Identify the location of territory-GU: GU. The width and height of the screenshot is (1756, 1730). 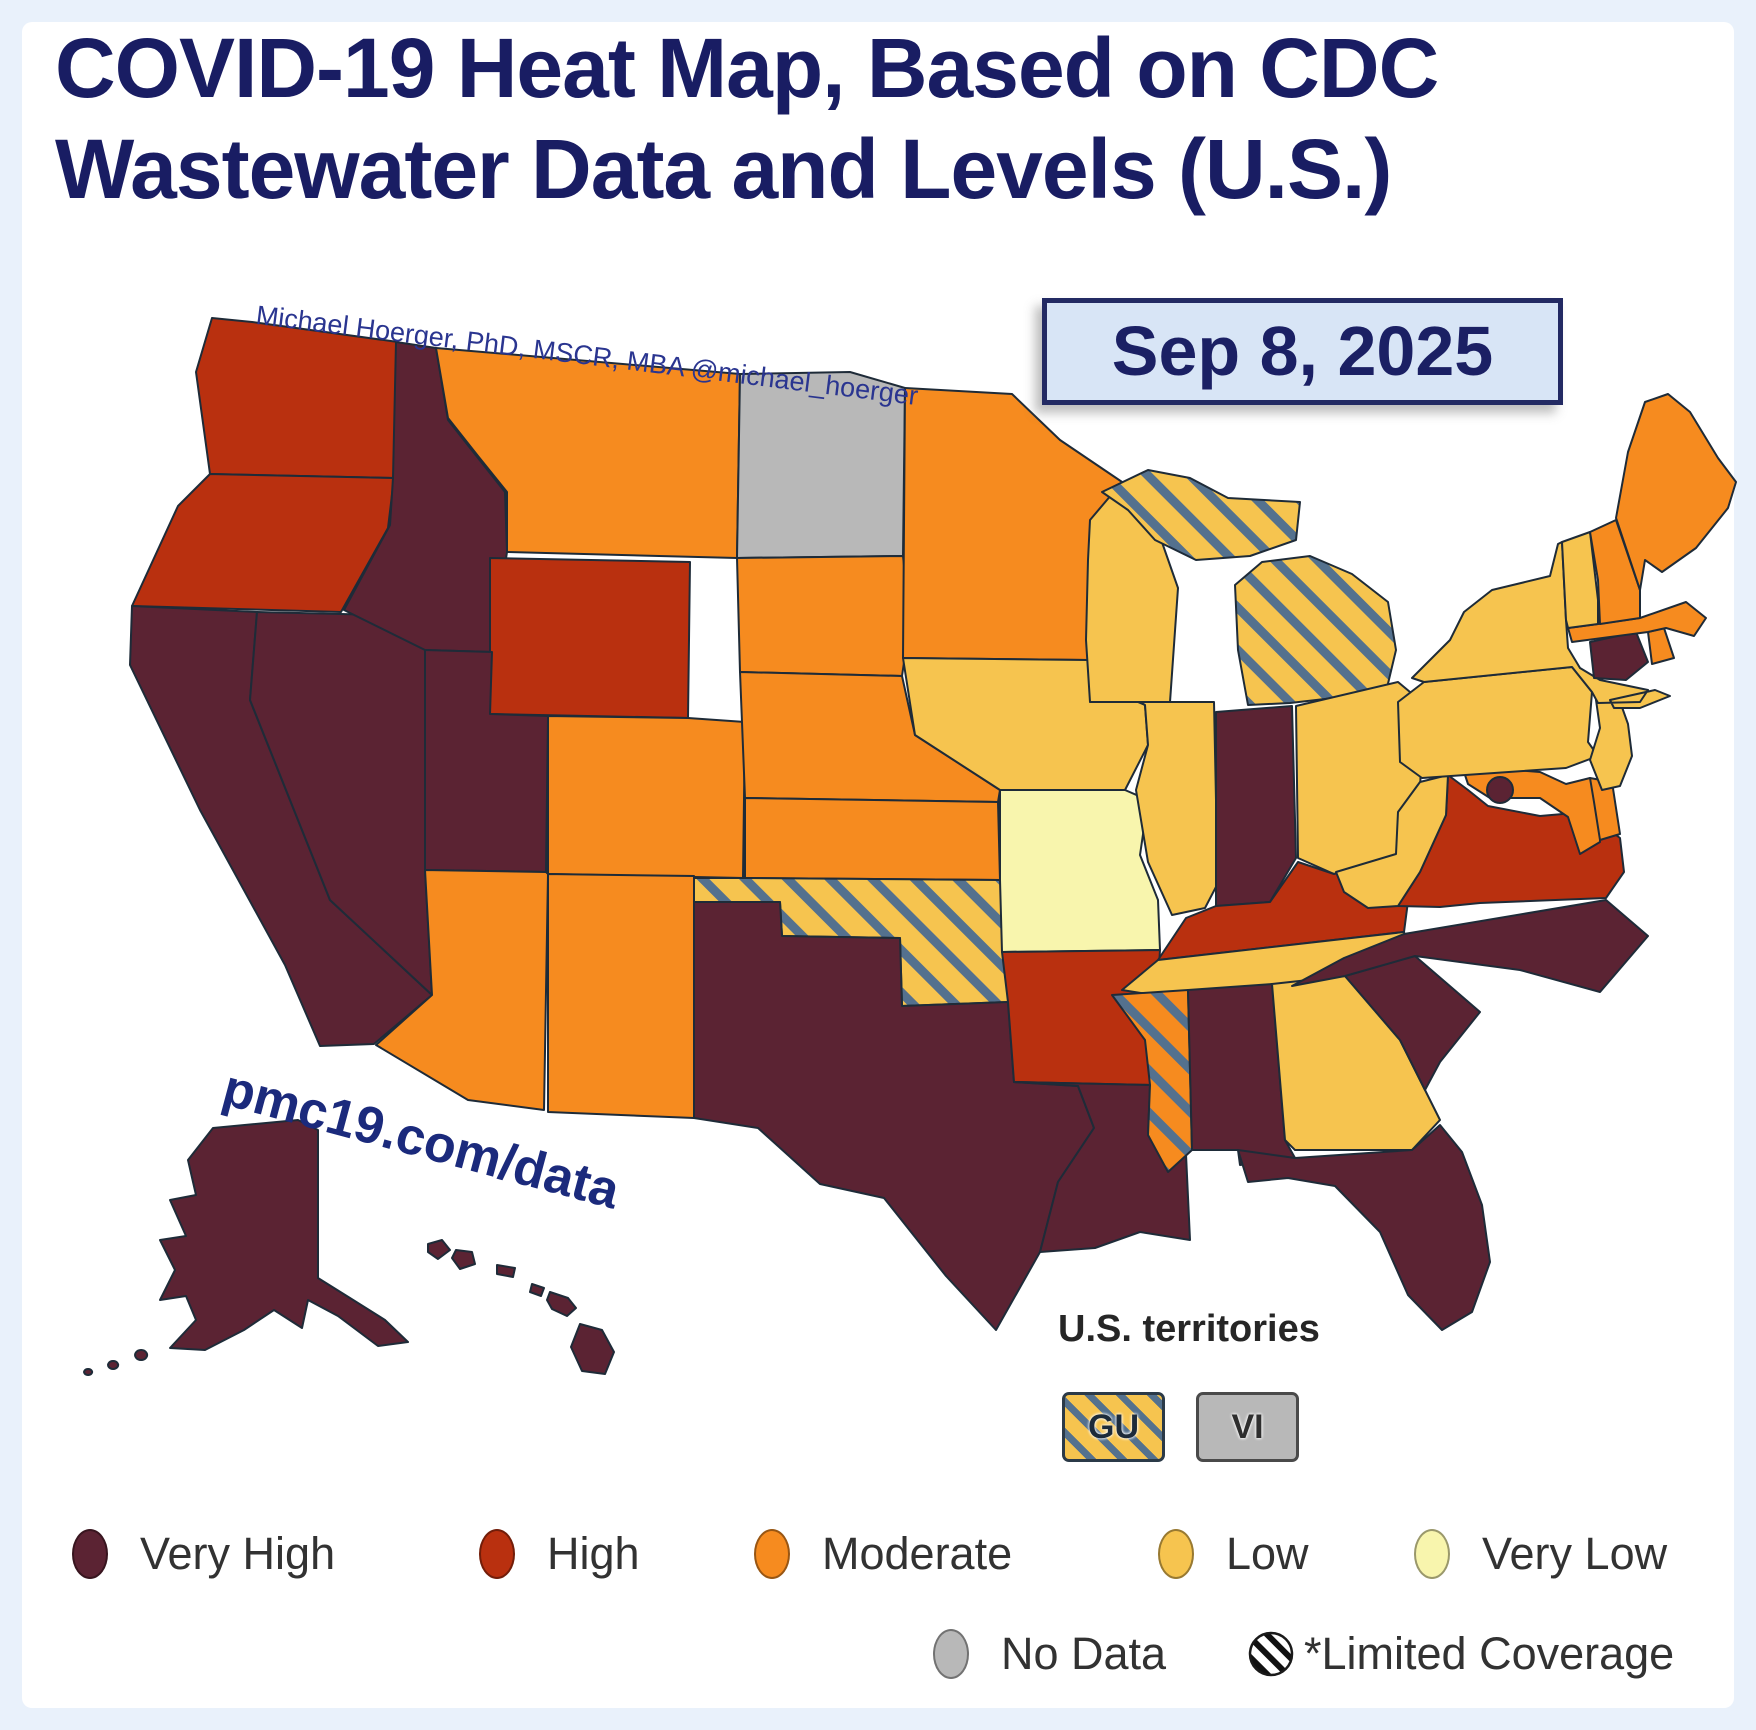
(1113, 1427).